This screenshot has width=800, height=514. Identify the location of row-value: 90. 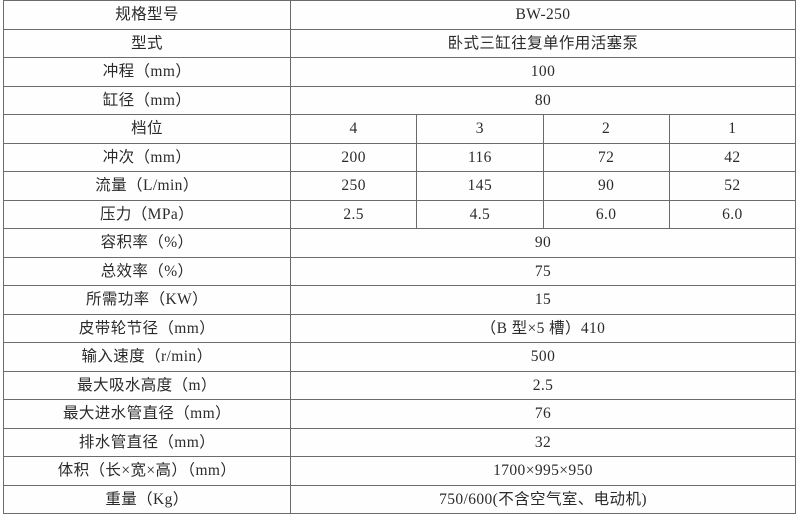
(543, 243).